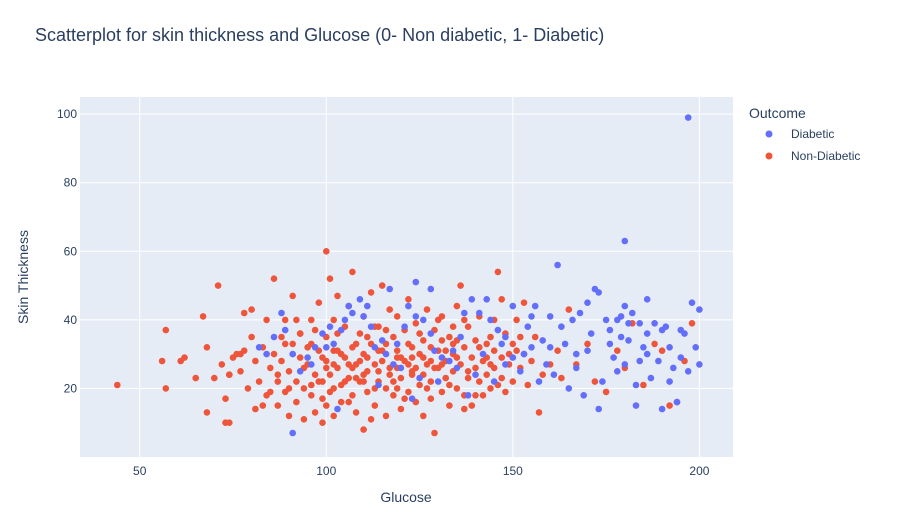 The height and width of the screenshot is (517, 900). Describe the element at coordinates (513, 471) in the screenshot. I see `x-tick-label: 150` at that location.